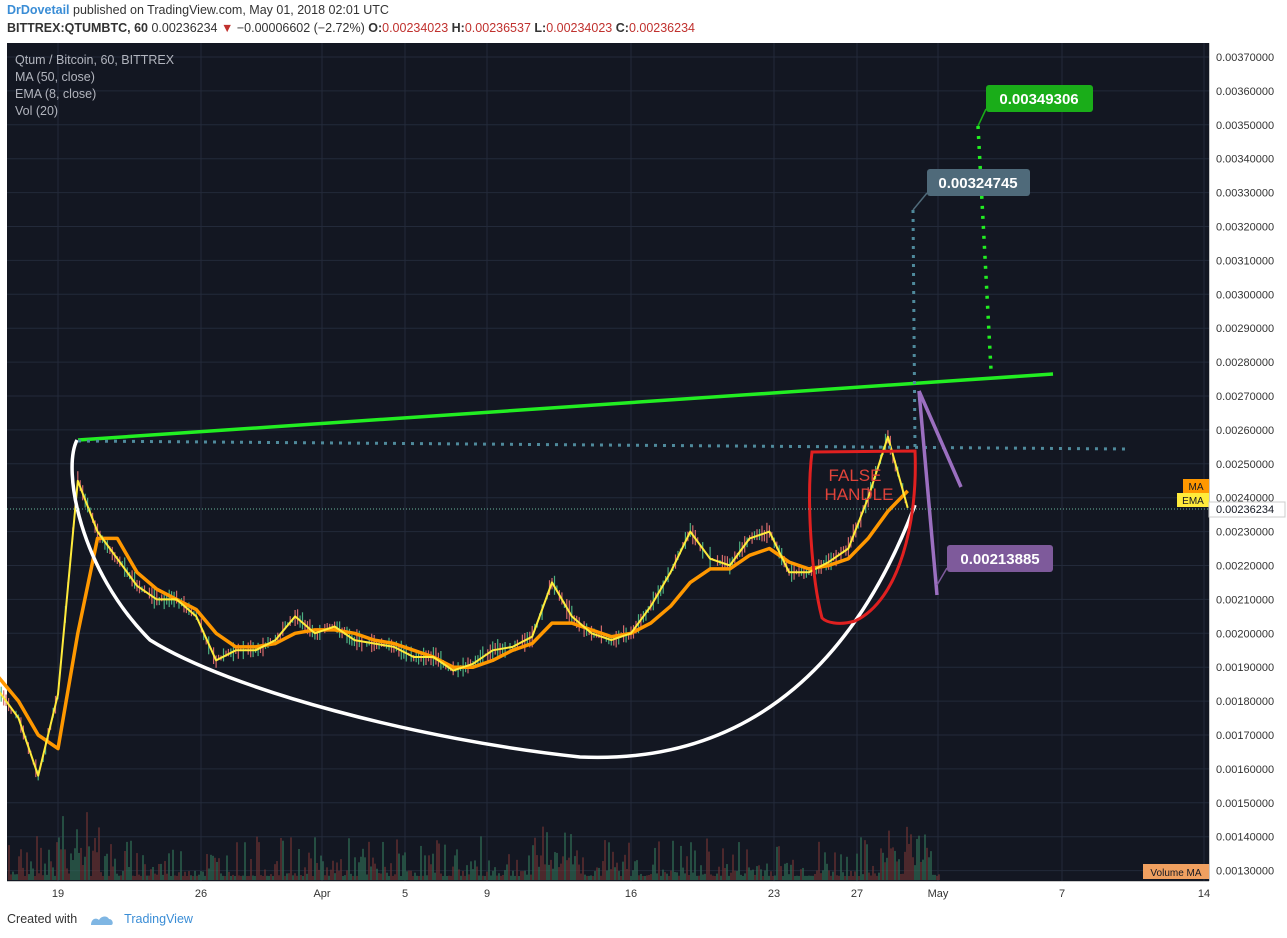  Describe the element at coordinates (622, 28) in the screenshot. I see `close-label: C:` at that location.